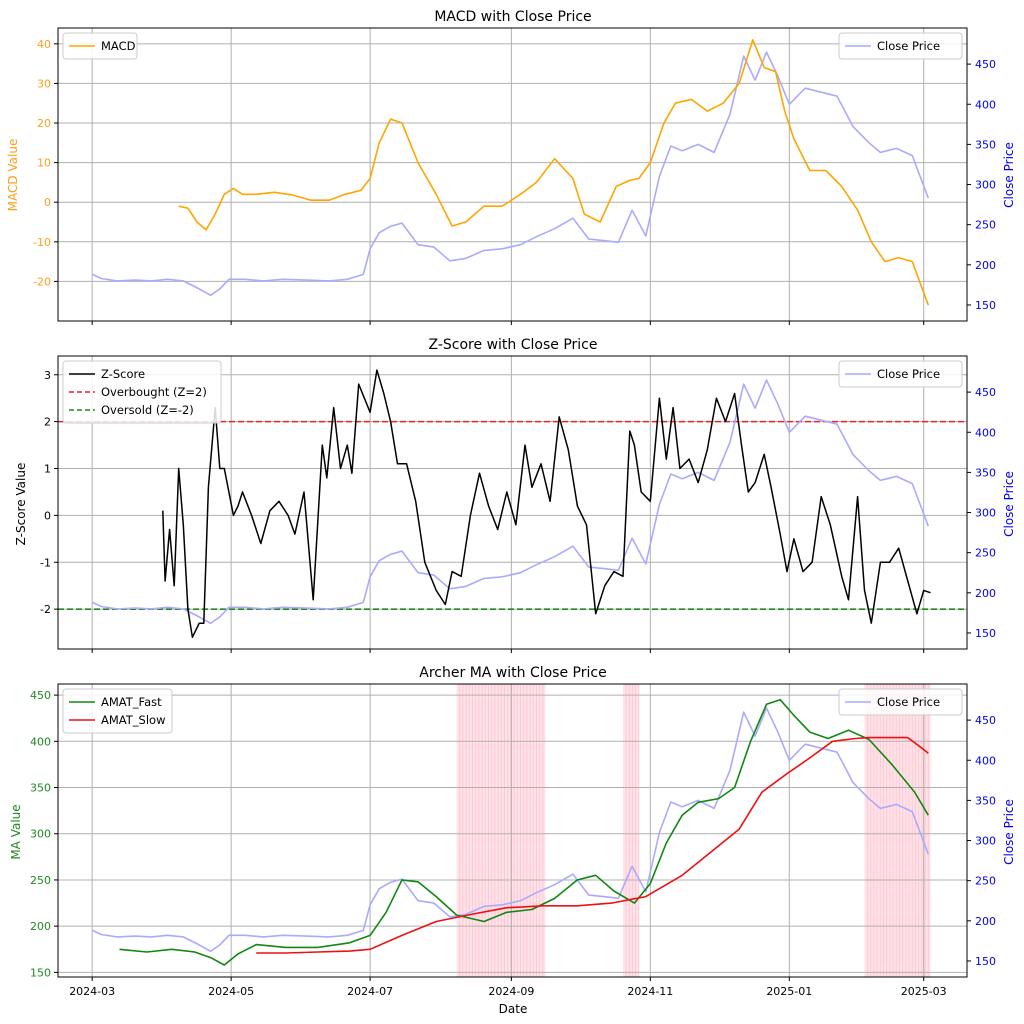  Describe the element at coordinates (650, 991) in the screenshot. I see `x-tick-label: 2024-11` at that location.